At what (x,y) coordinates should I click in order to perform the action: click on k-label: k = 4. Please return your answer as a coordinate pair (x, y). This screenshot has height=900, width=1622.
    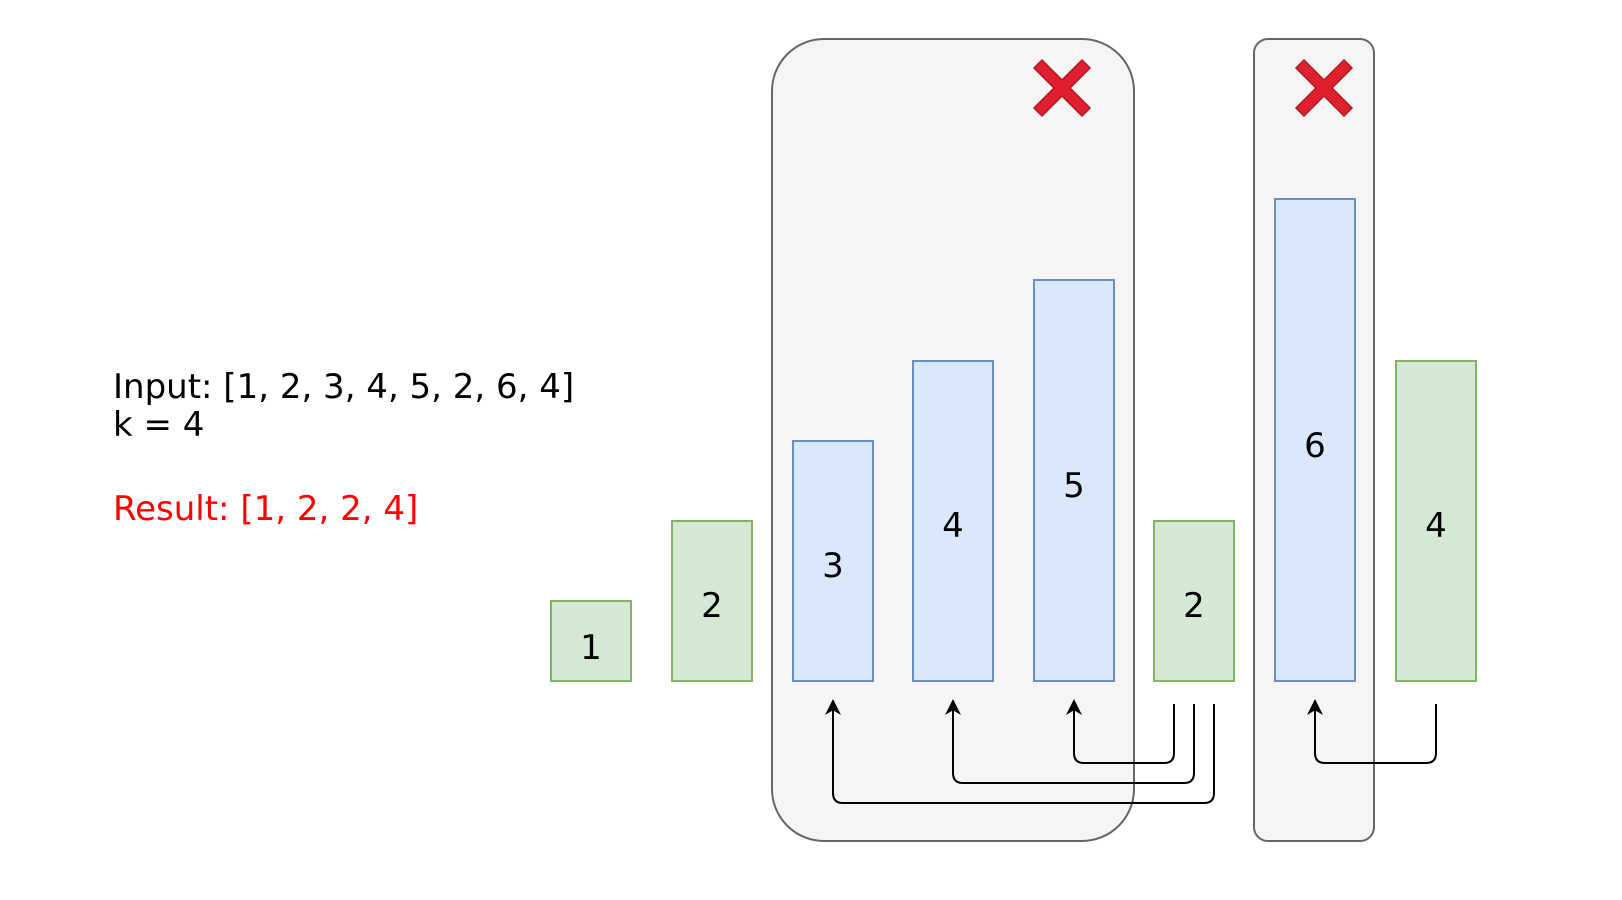
    Looking at the image, I should click on (158, 425).